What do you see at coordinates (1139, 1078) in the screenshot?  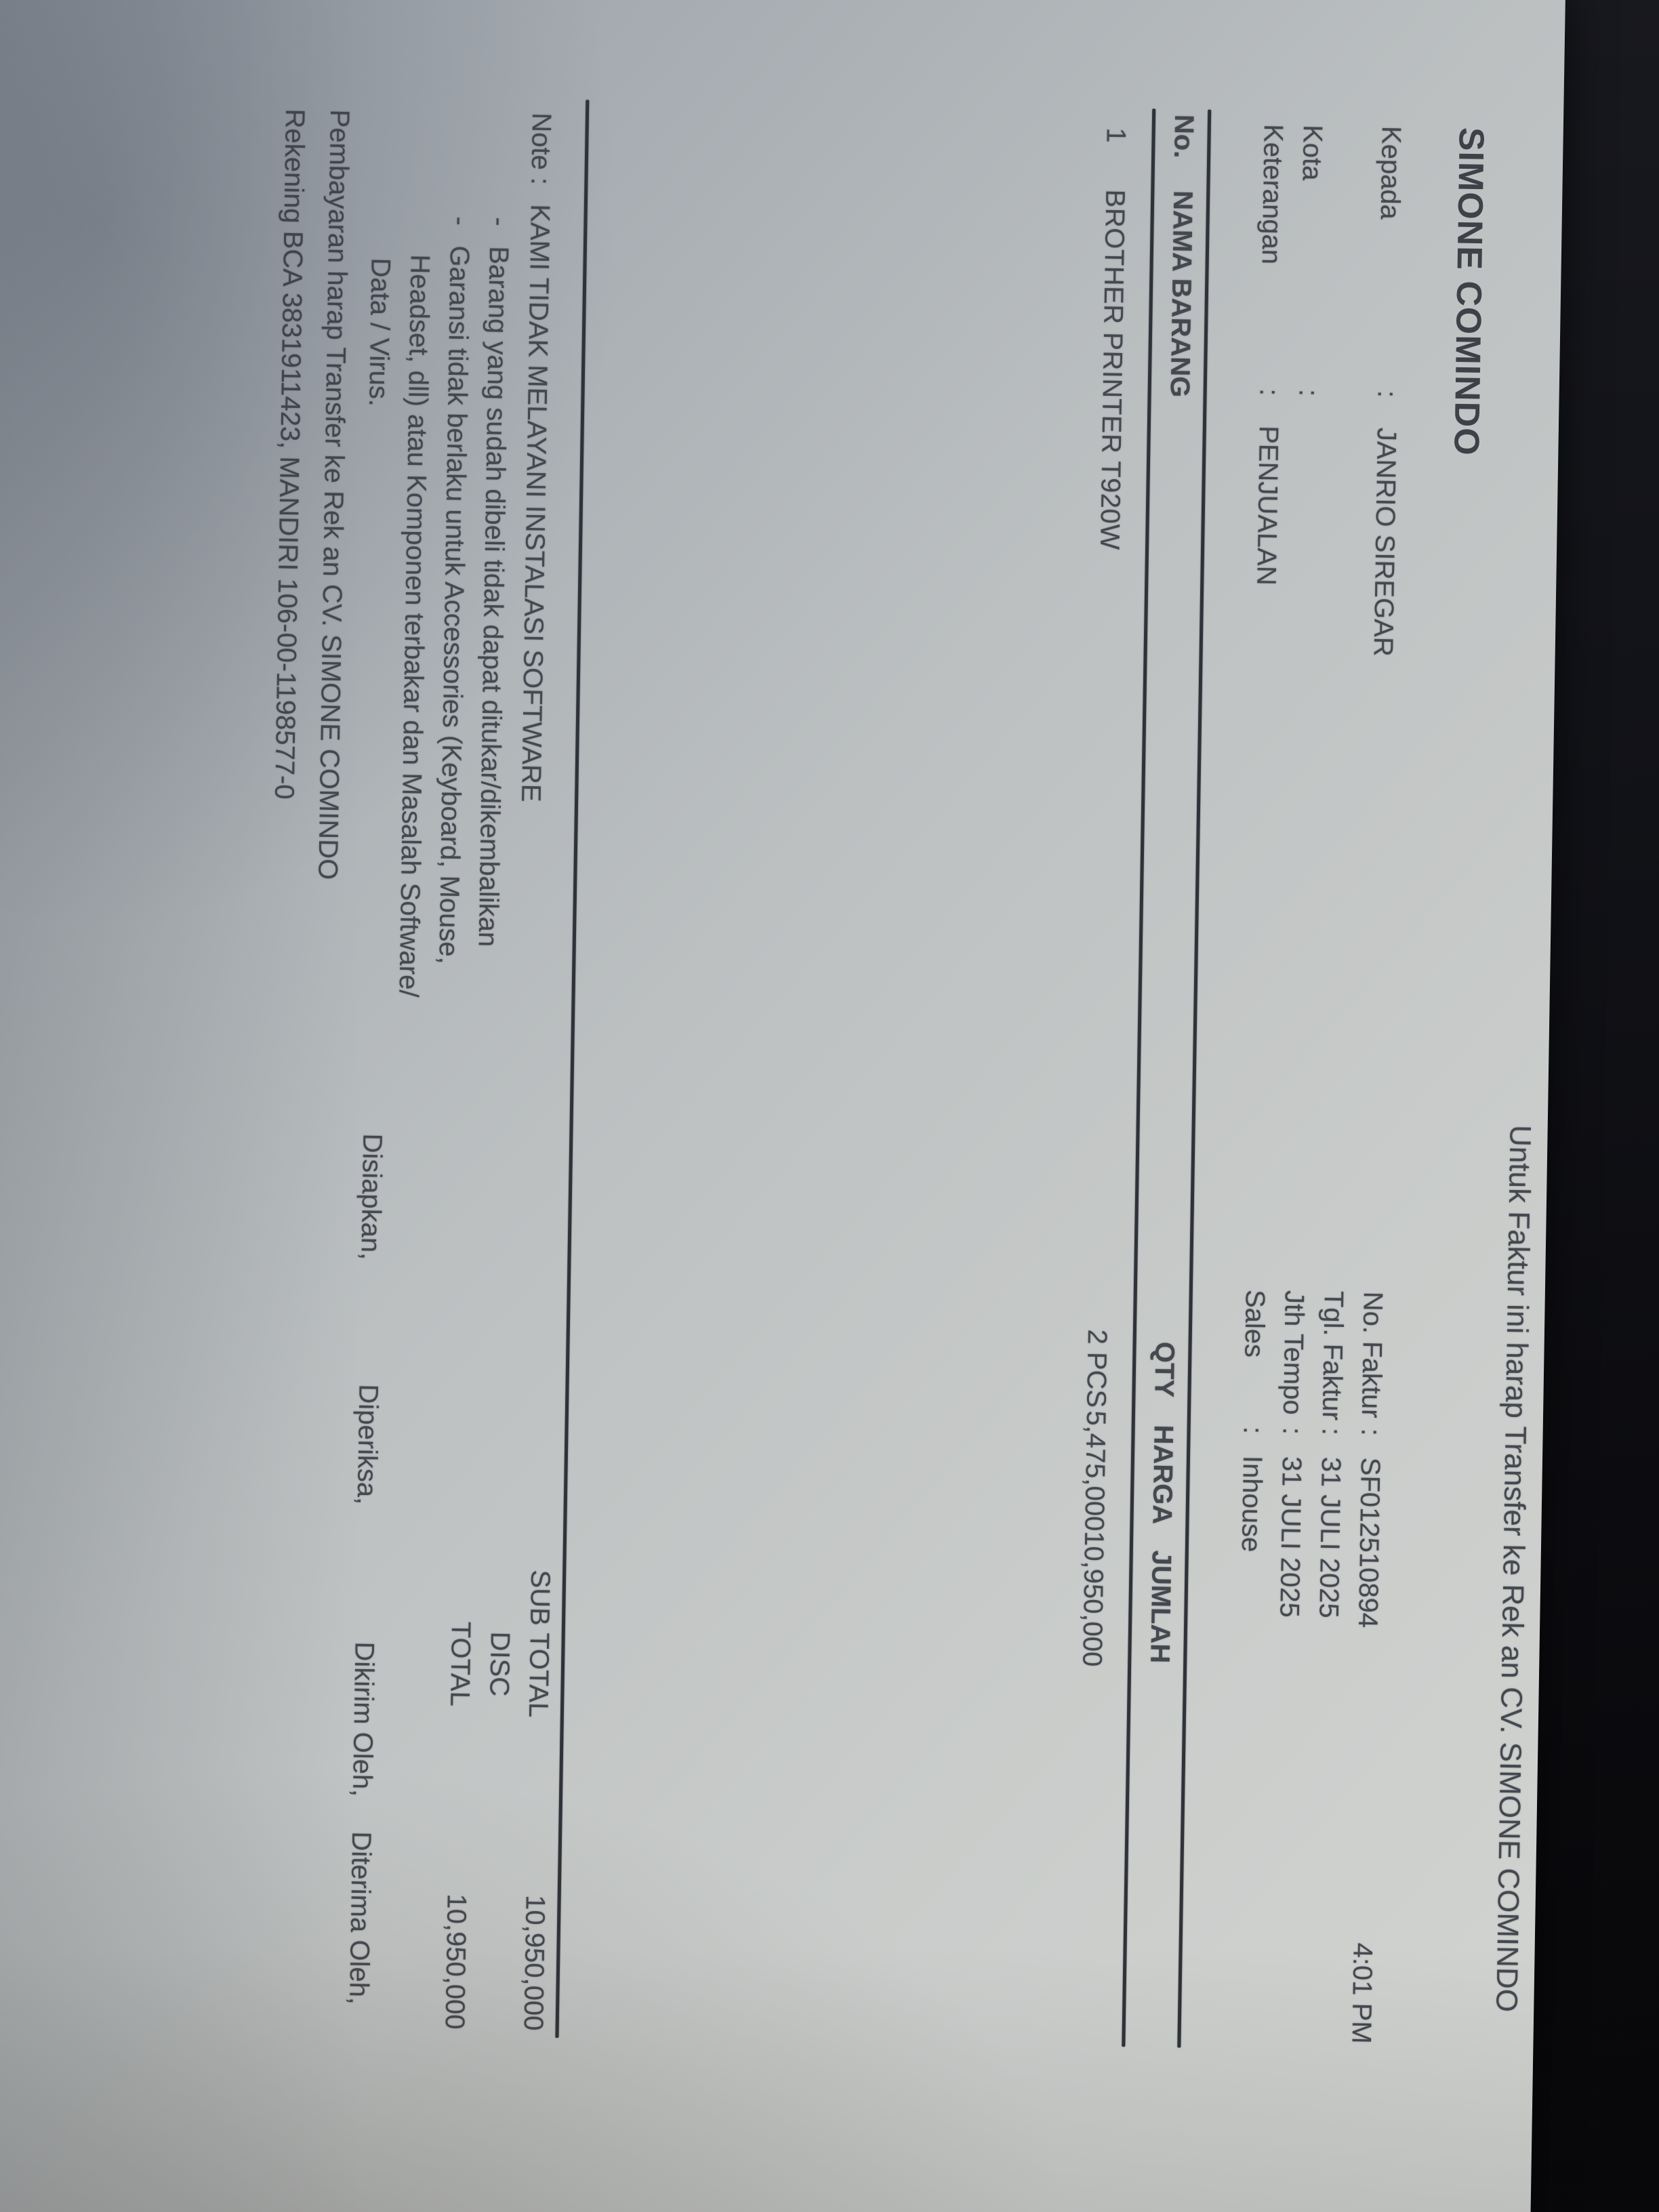 I see `table-header-rule` at bounding box center [1139, 1078].